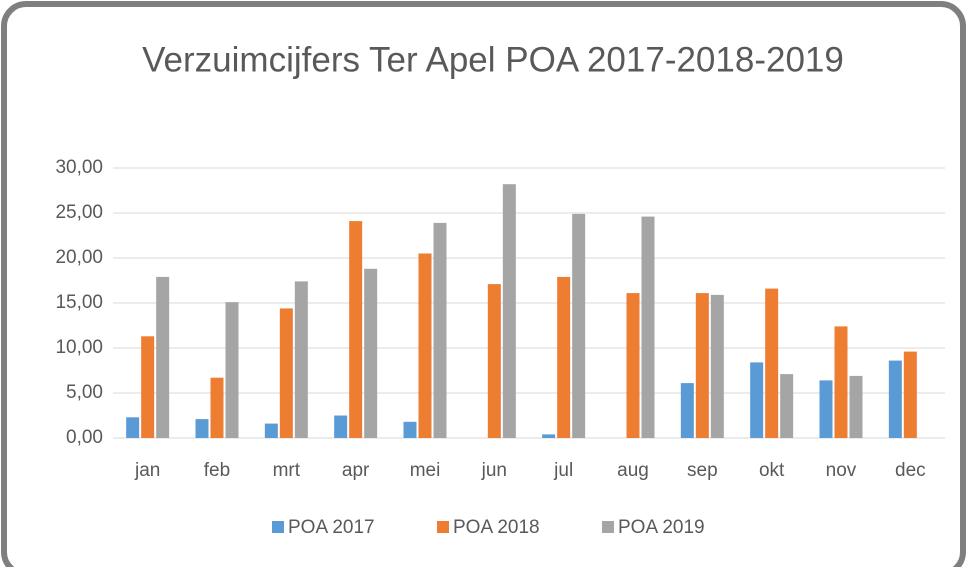 The height and width of the screenshot is (567, 967). Describe the element at coordinates (494, 470) in the screenshot. I see `x-tick-label: jun` at that location.